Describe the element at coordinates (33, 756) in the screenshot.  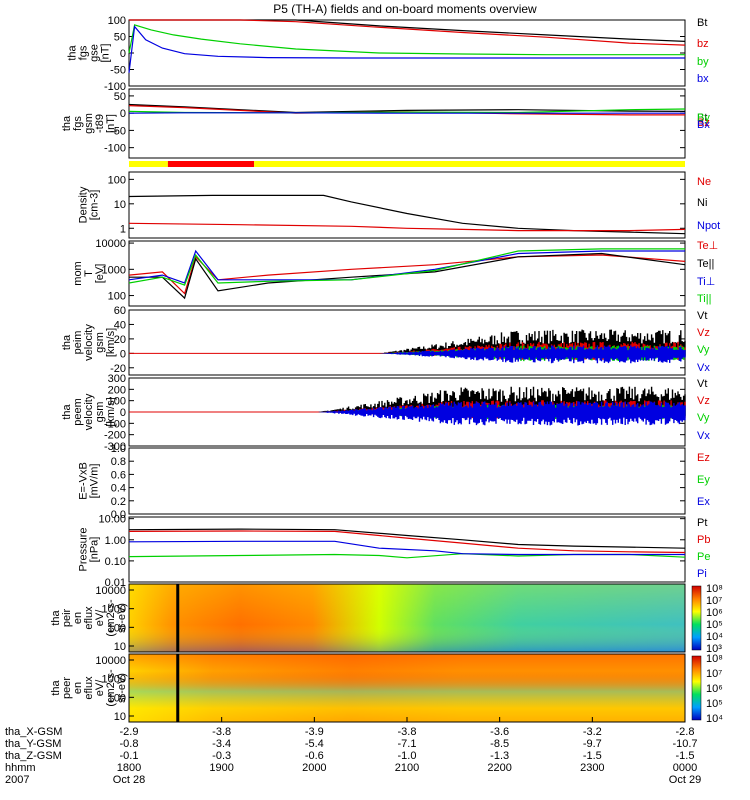
I see `x-row-label: tha_Z-GSM` at that location.